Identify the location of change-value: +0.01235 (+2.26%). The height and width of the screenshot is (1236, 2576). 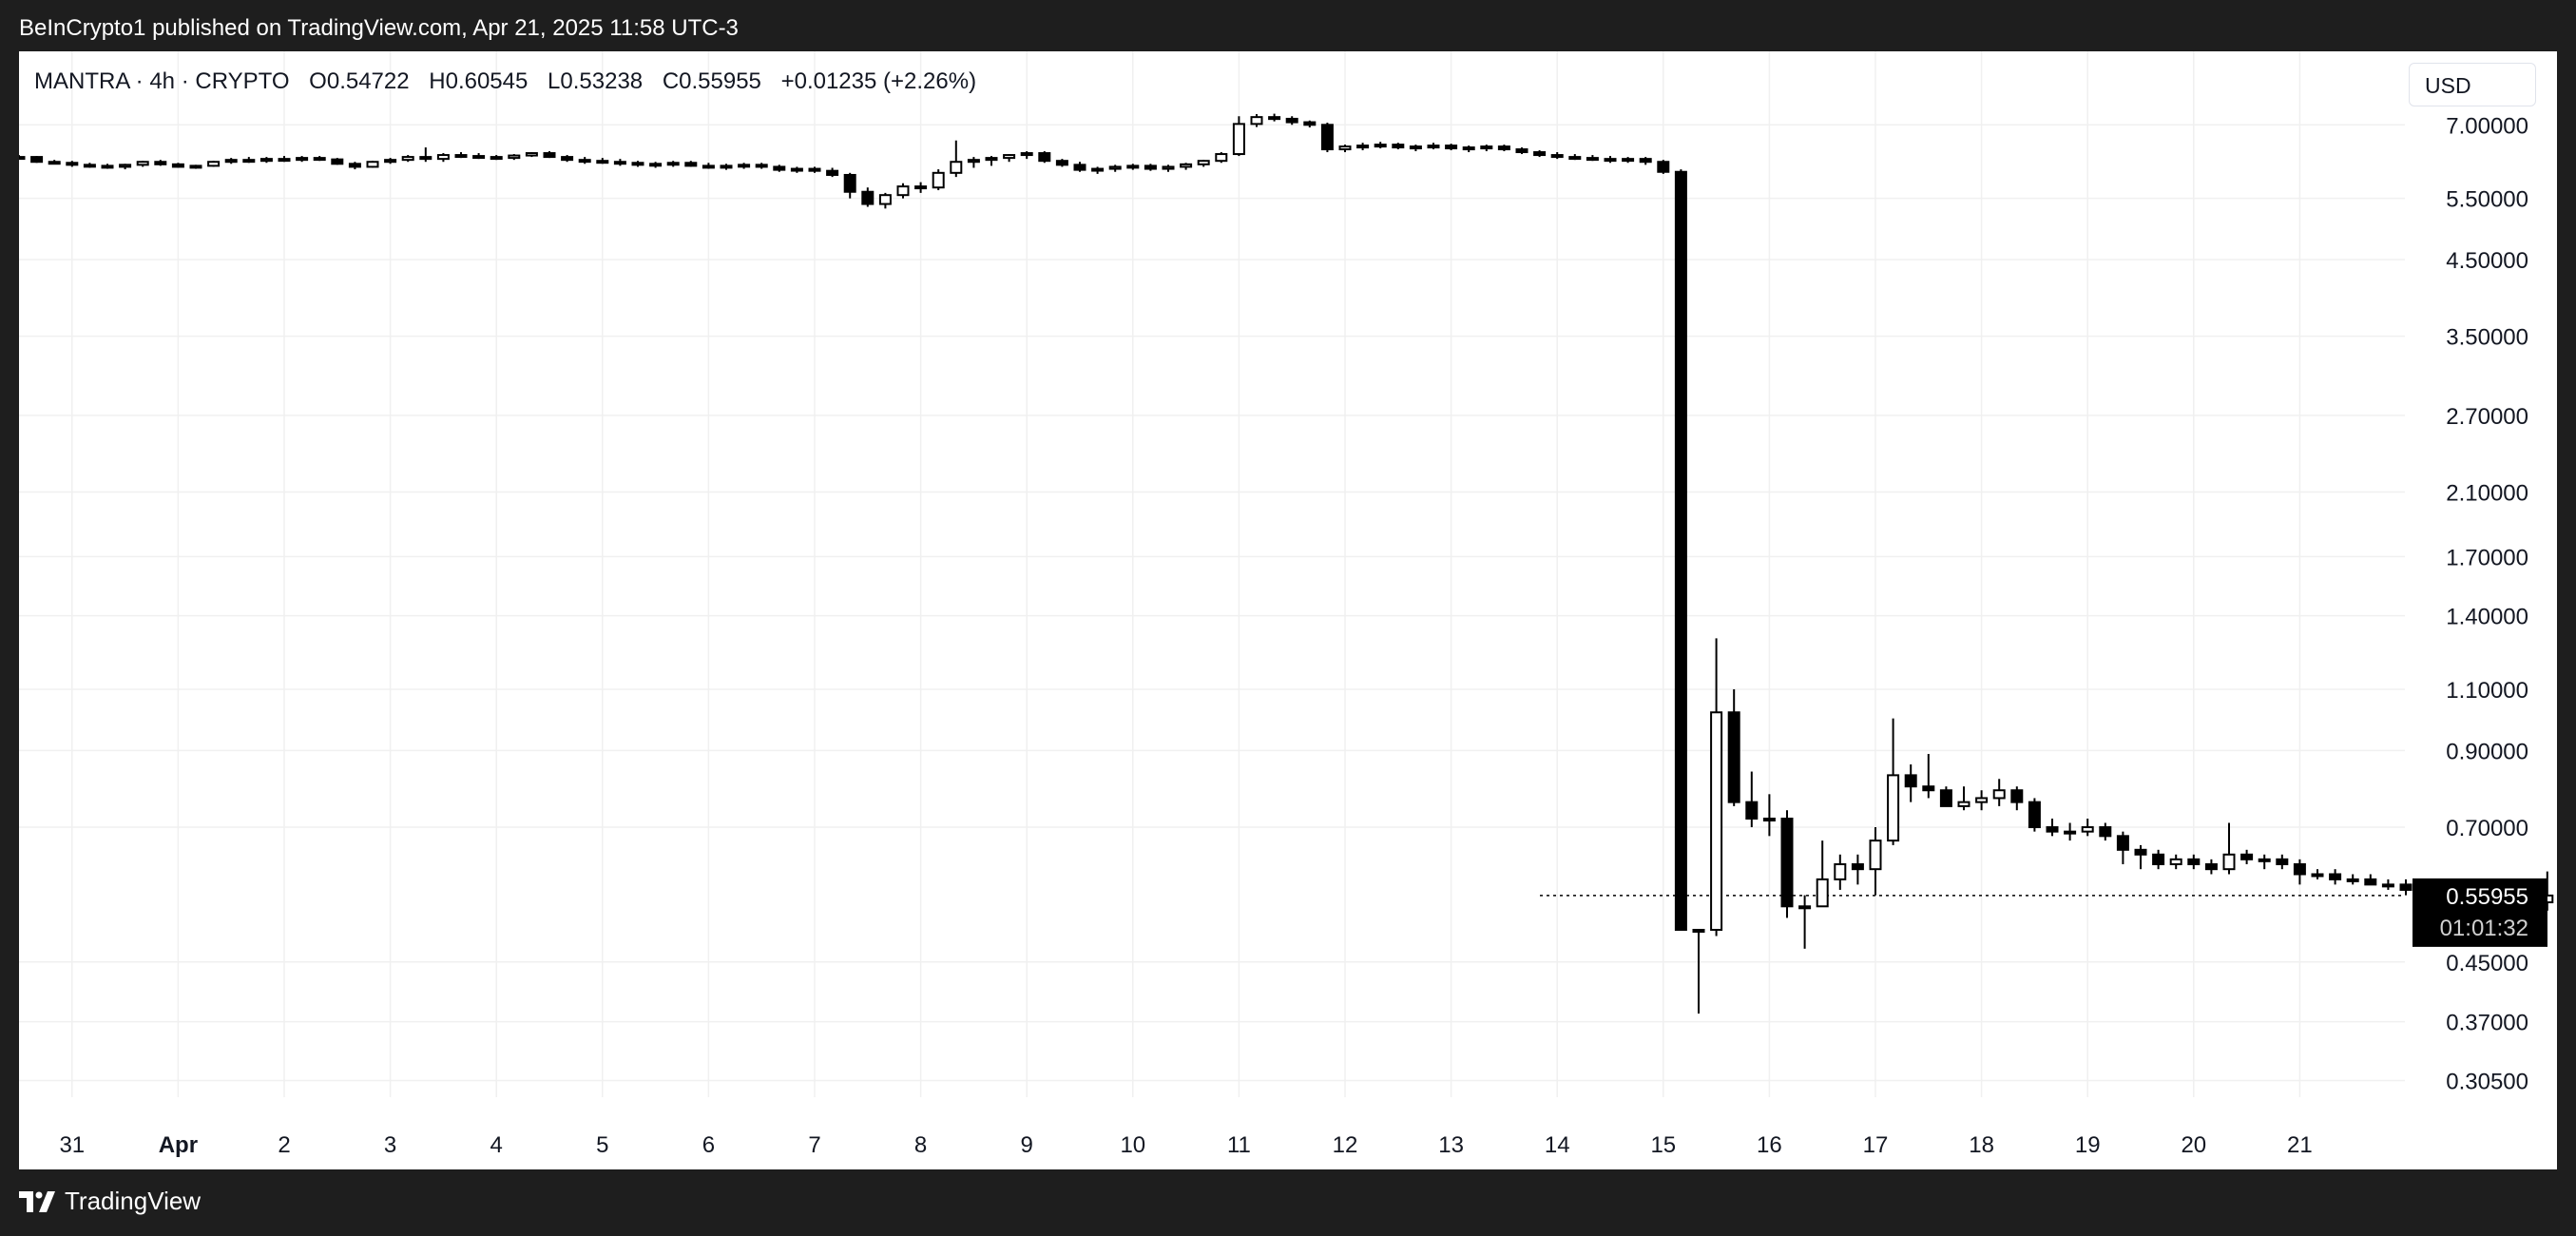
(879, 81).